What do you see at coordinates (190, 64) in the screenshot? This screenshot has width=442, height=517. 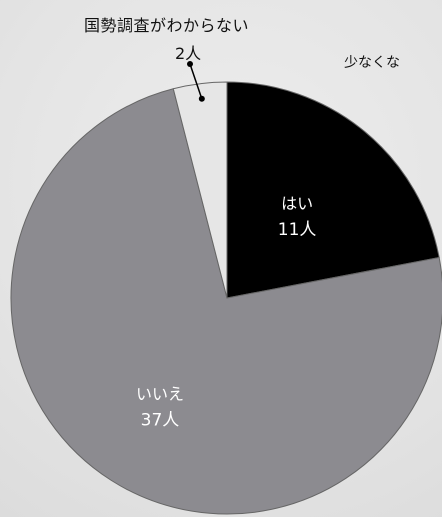 I see `leader-start-dot` at bounding box center [190, 64].